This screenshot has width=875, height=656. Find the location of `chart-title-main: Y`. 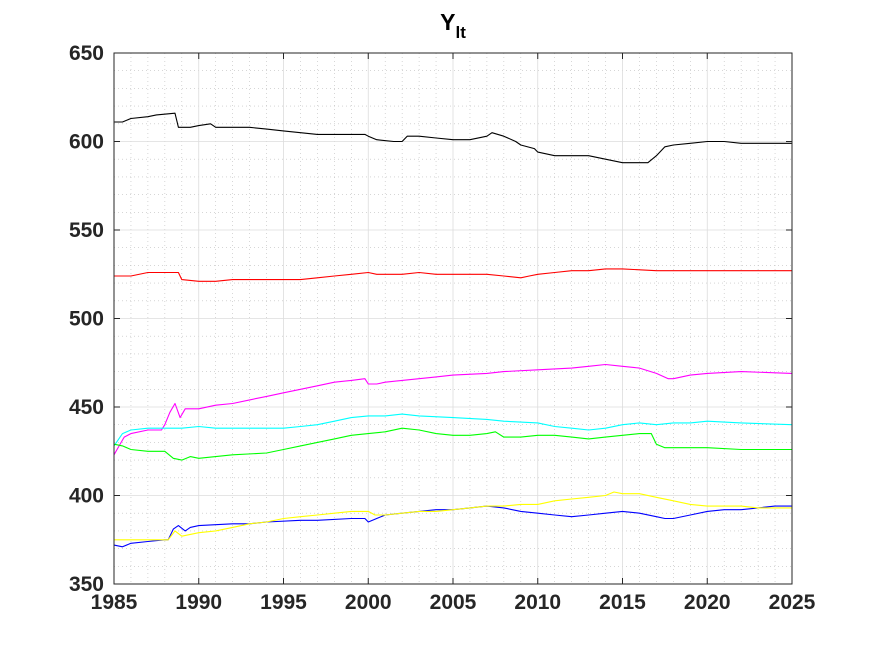

chart-title-main: Y is located at coordinates (447, 22).